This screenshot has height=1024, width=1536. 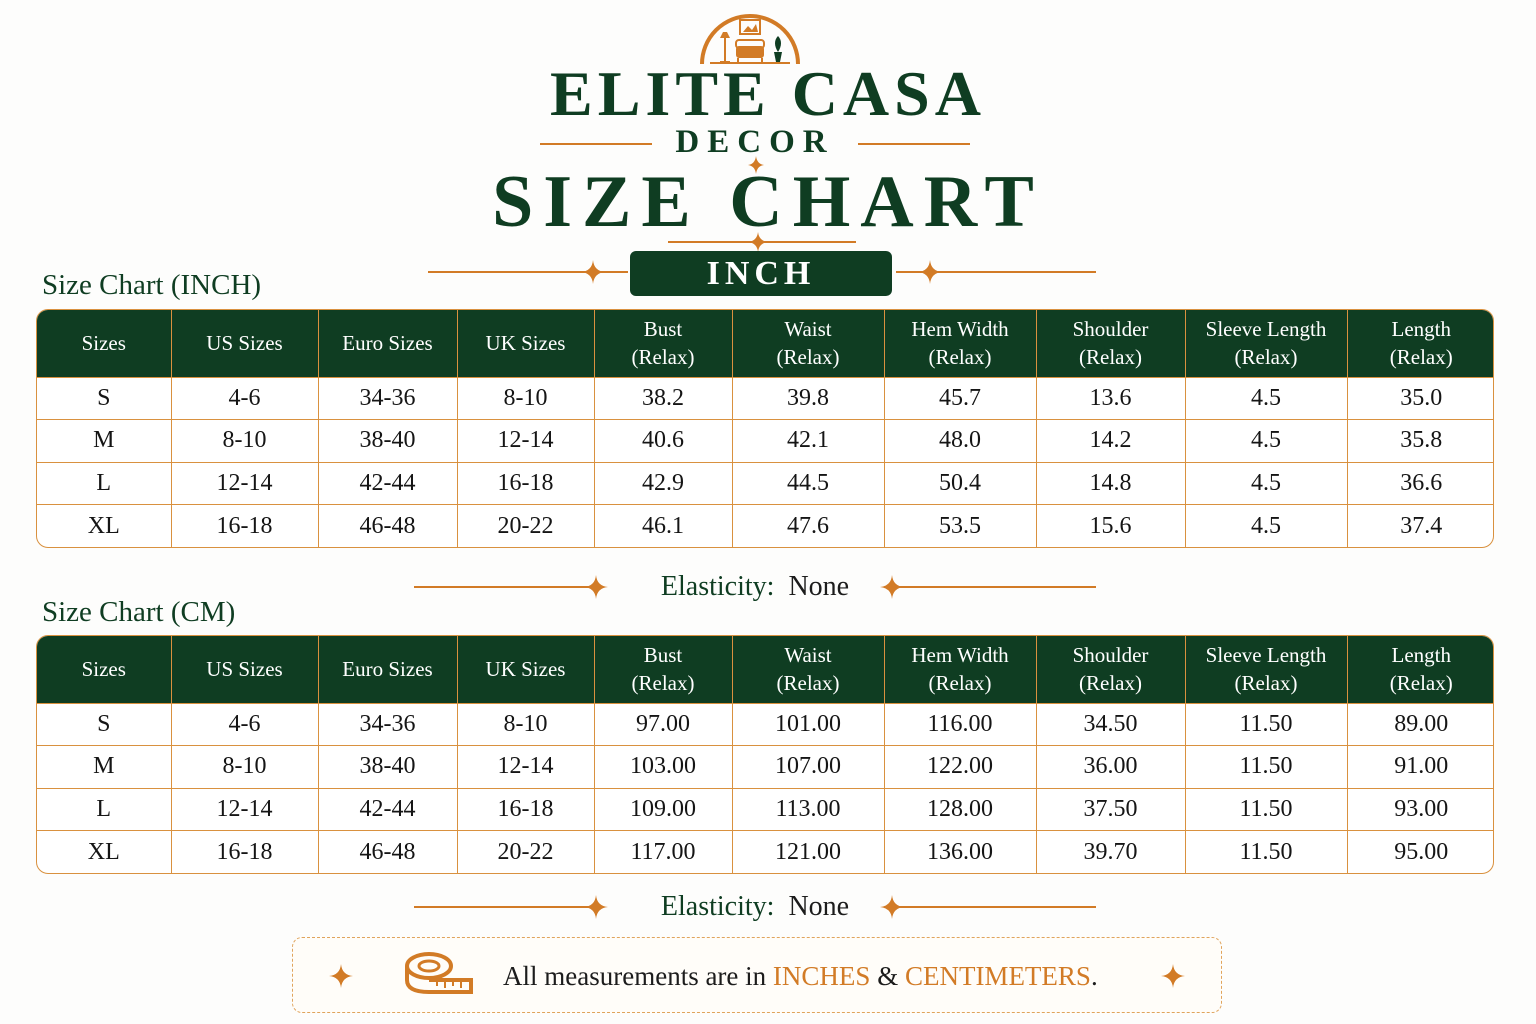 I want to click on note-unit-centimeters: CENTIMETERS, so click(x=997, y=976).